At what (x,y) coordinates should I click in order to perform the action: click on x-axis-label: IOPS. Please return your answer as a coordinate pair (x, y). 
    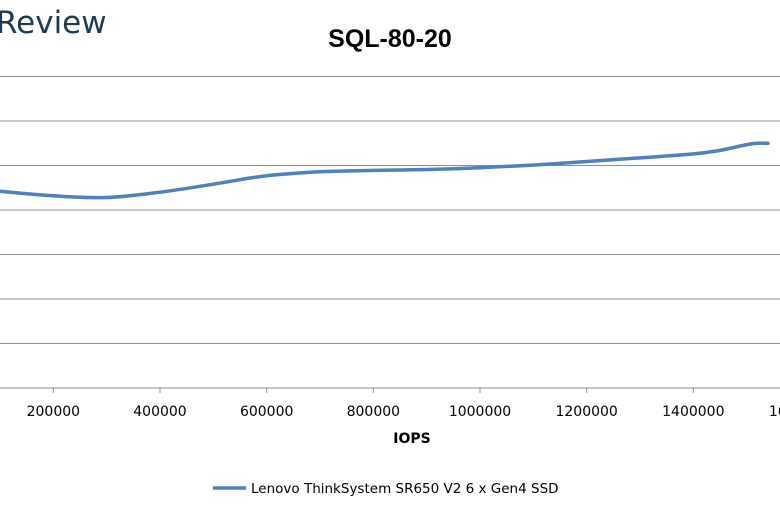
    Looking at the image, I should click on (411, 439).